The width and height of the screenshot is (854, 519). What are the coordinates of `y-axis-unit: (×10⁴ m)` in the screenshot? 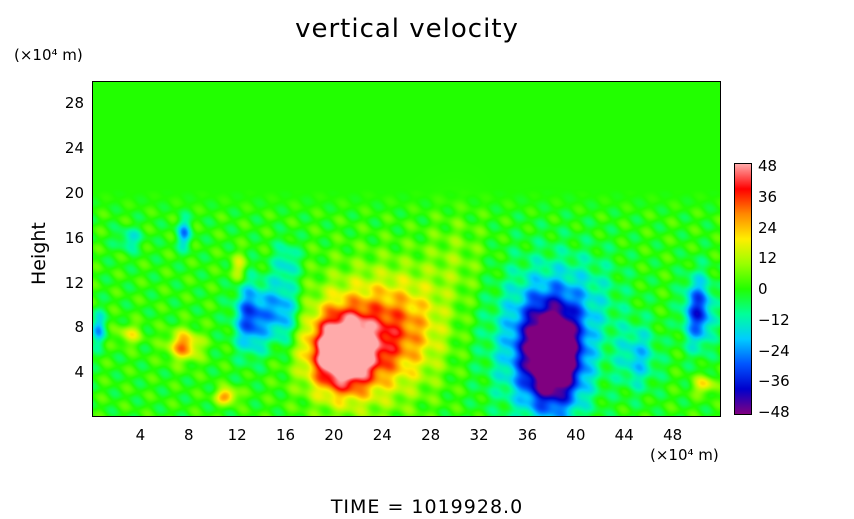 It's located at (48, 55).